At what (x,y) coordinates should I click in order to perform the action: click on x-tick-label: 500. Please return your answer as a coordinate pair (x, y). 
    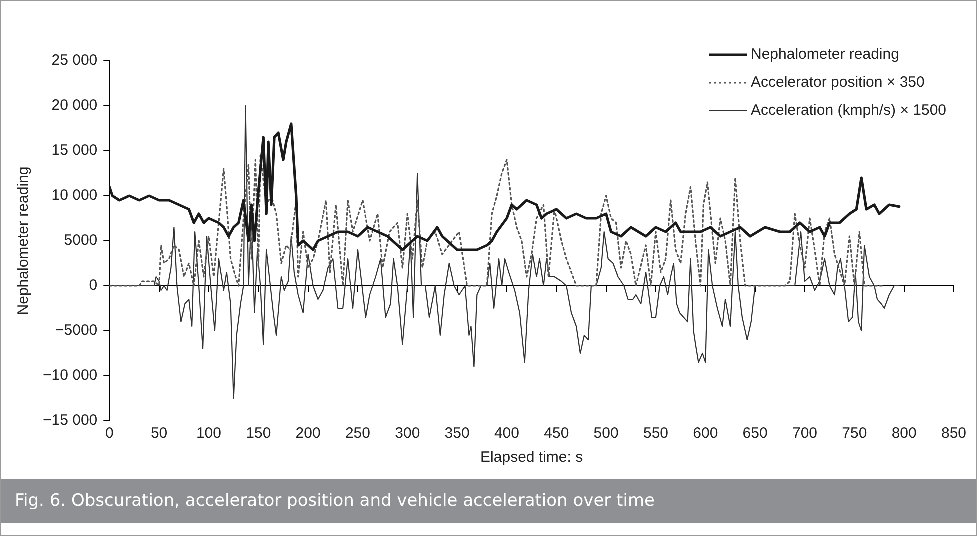
    Looking at the image, I should click on (606, 433).